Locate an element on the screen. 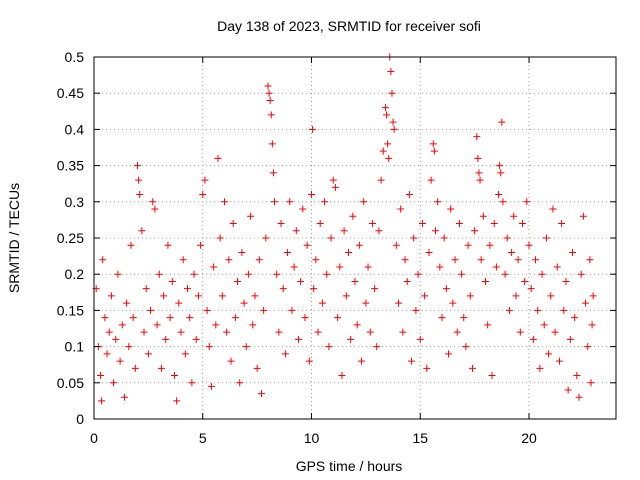  y-tick-label: 0 is located at coordinates (80, 419).